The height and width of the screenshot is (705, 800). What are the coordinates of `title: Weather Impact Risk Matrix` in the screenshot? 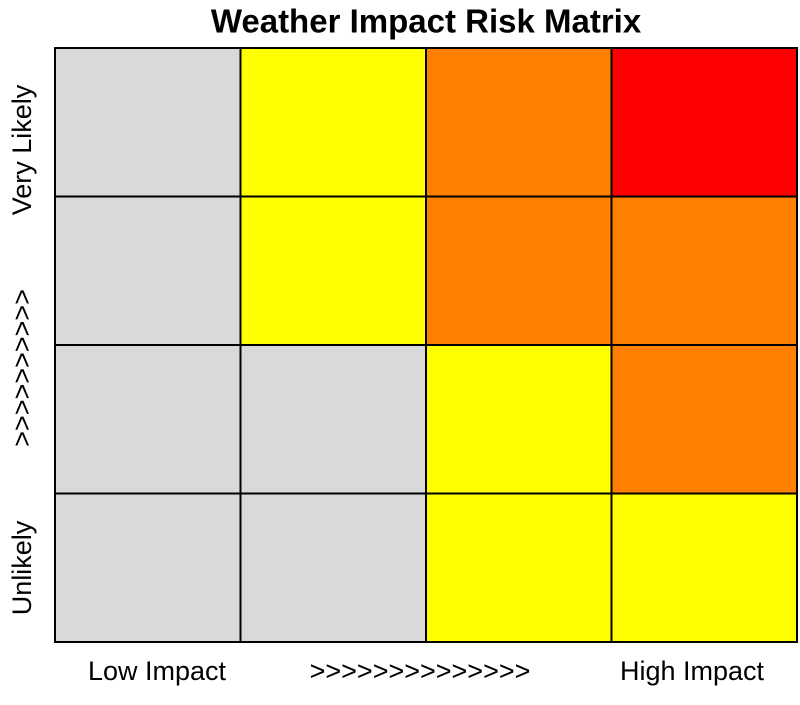 It's located at (426, 21).